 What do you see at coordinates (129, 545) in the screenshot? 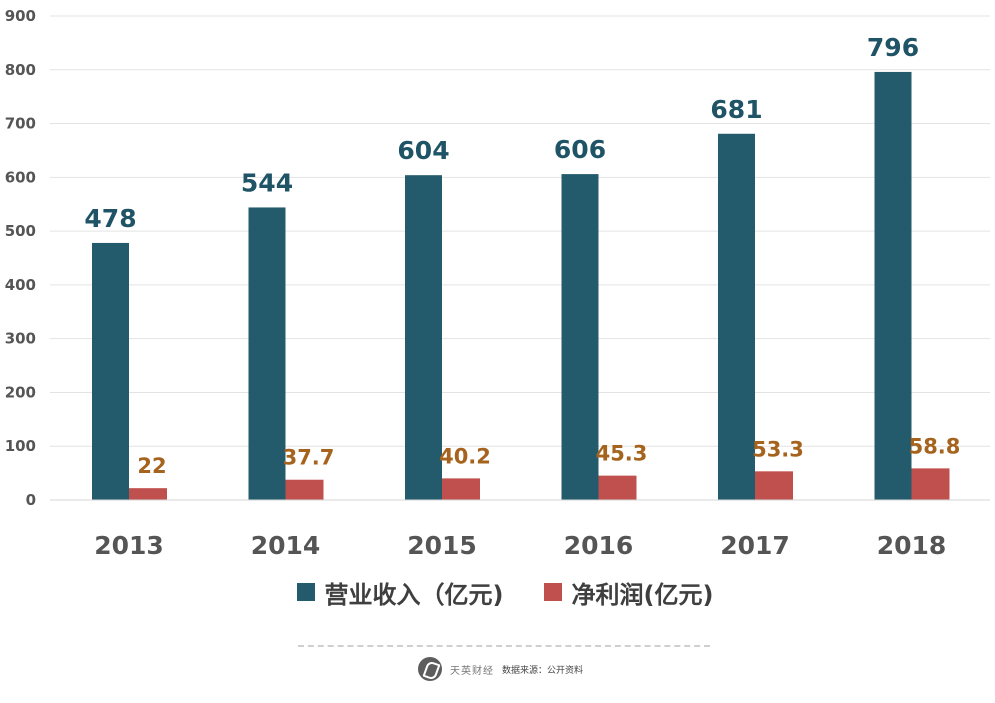
I see `x-tick-label-2013: 2013` at bounding box center [129, 545].